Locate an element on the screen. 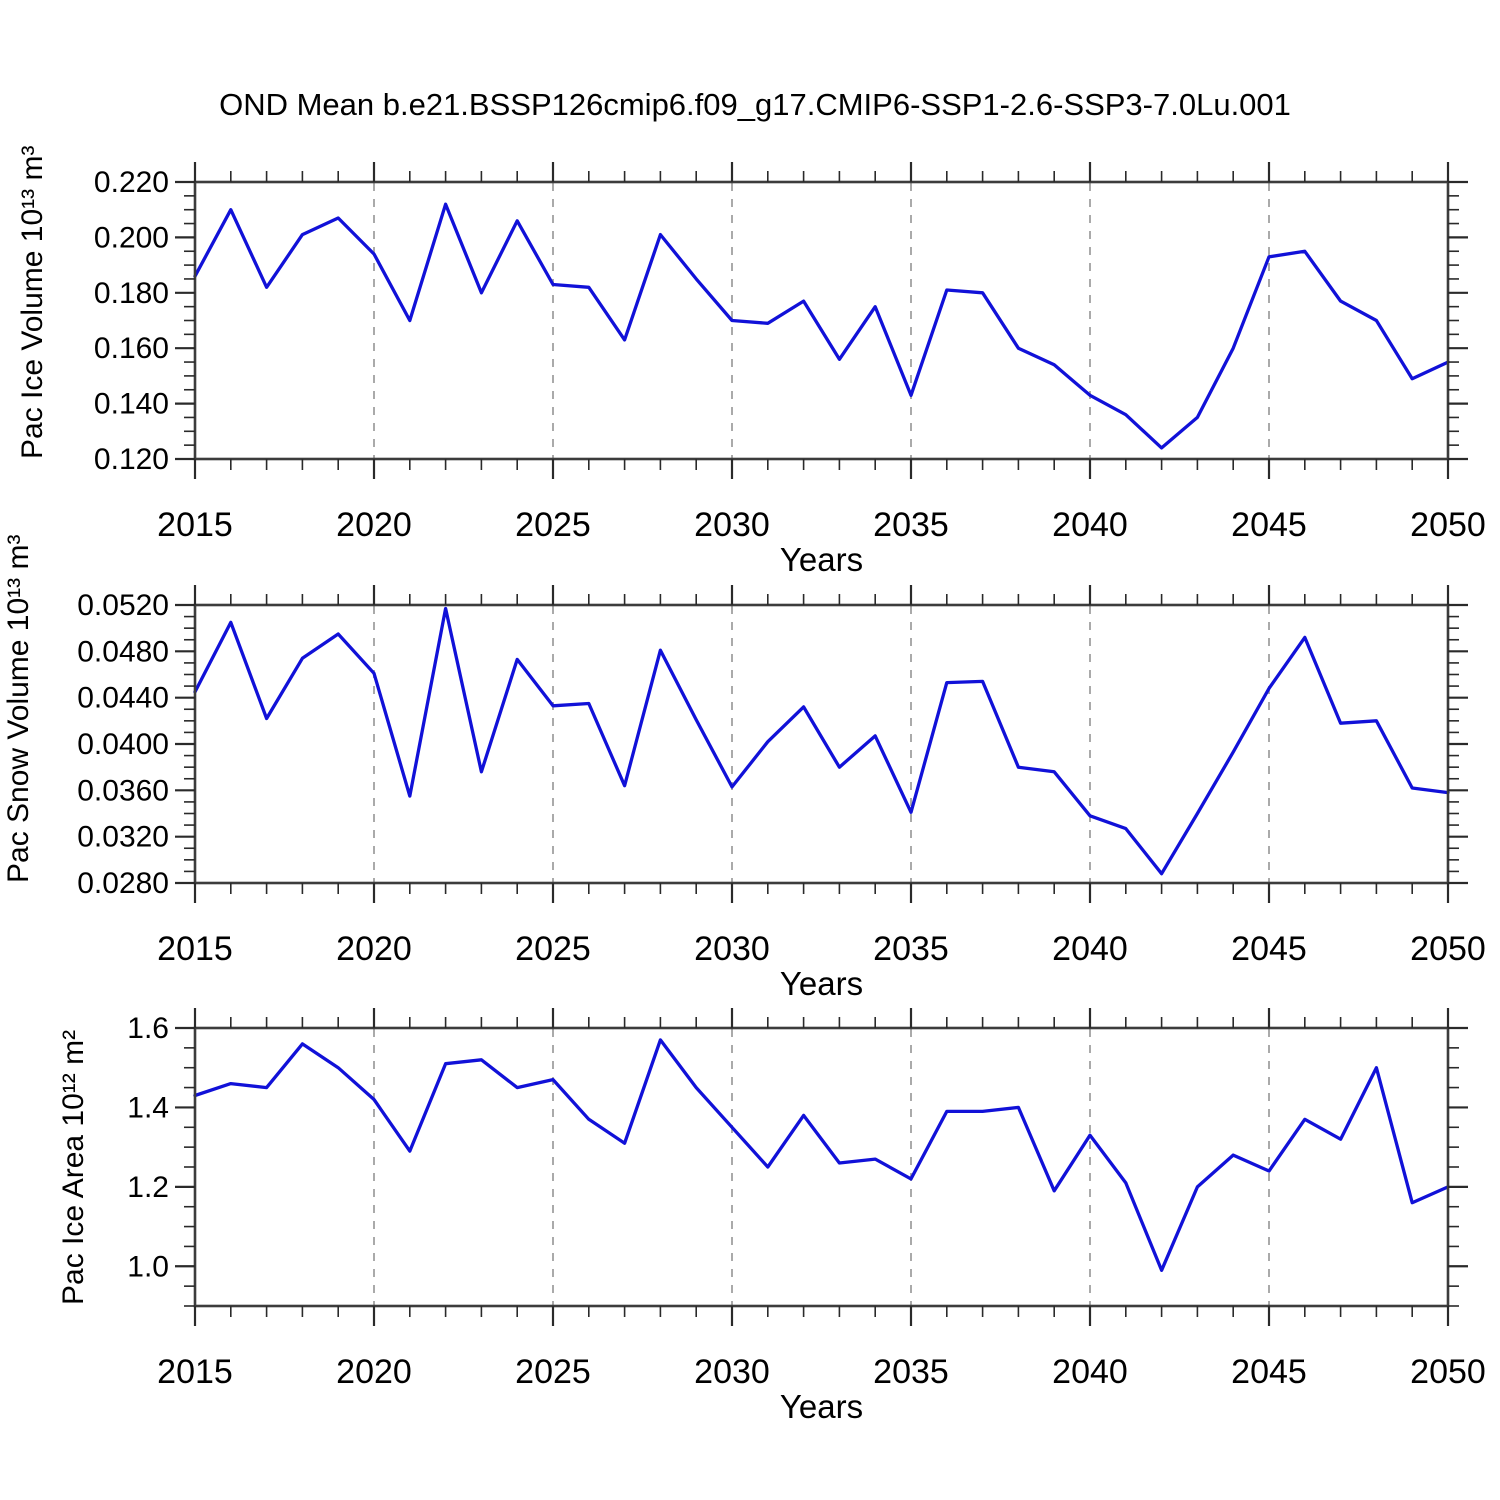  y-tick-label: 1.4 is located at coordinates (148, 1107).